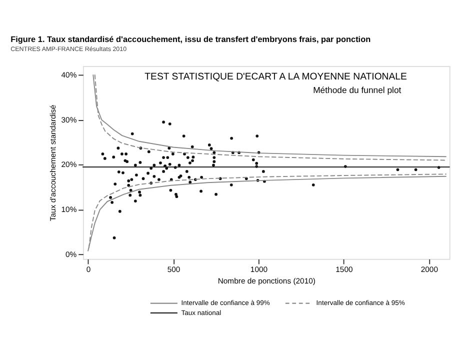 This screenshot has width=460, height=358. What do you see at coordinates (69, 75) in the screenshot?
I see `y-tick-label: 40%` at bounding box center [69, 75].